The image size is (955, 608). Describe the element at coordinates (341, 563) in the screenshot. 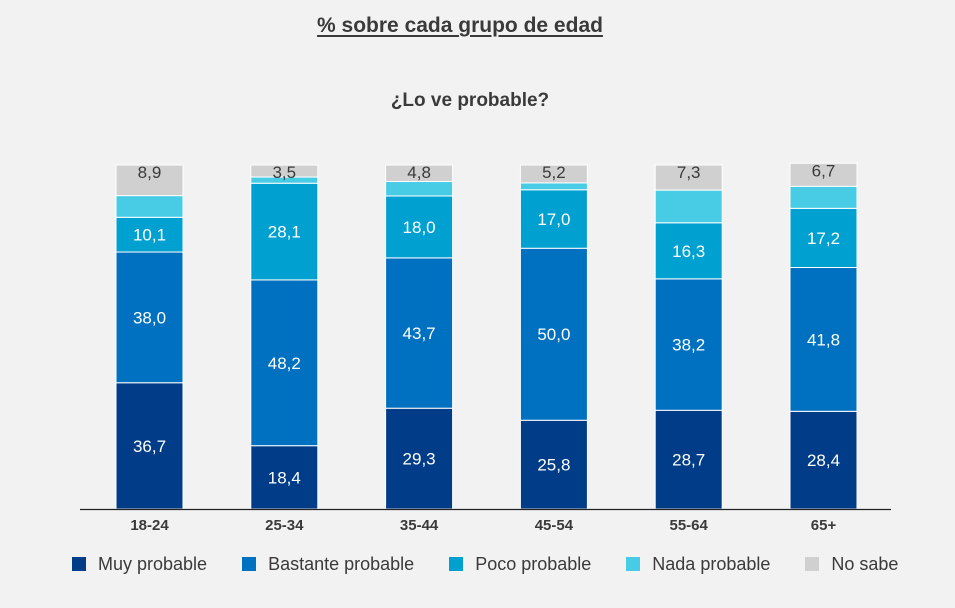

I see `legend-label: Bastante probable` at that location.